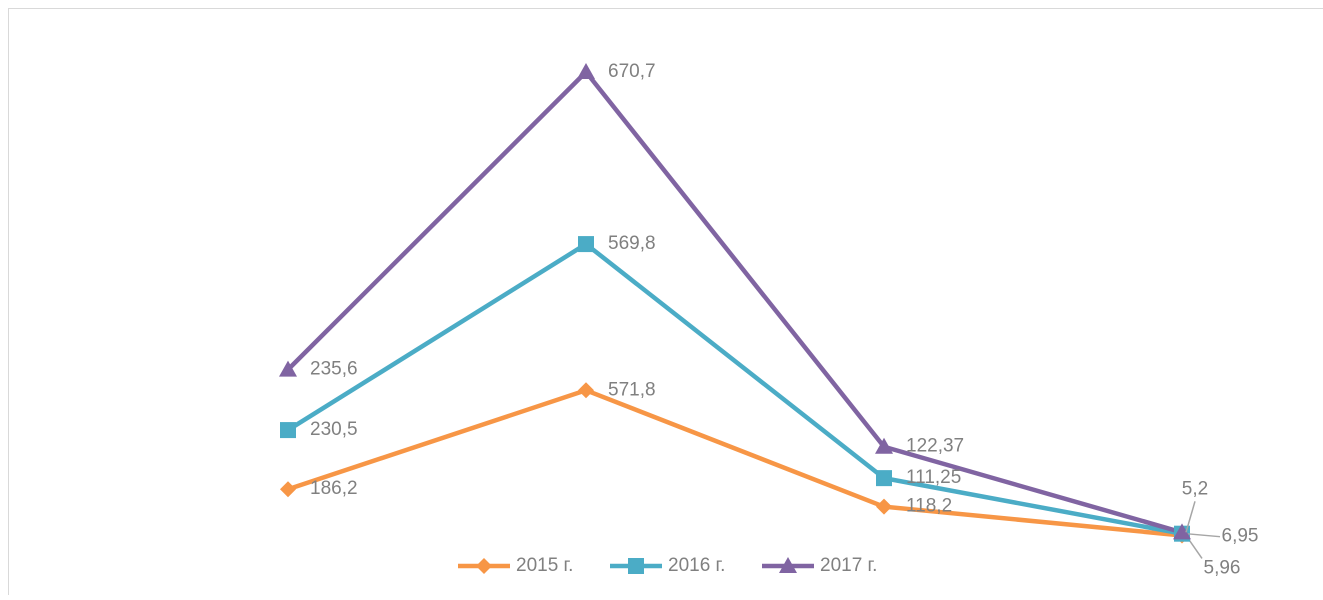 The width and height of the screenshot is (1323, 600). I want to click on data-label: 111,25, so click(933, 477).